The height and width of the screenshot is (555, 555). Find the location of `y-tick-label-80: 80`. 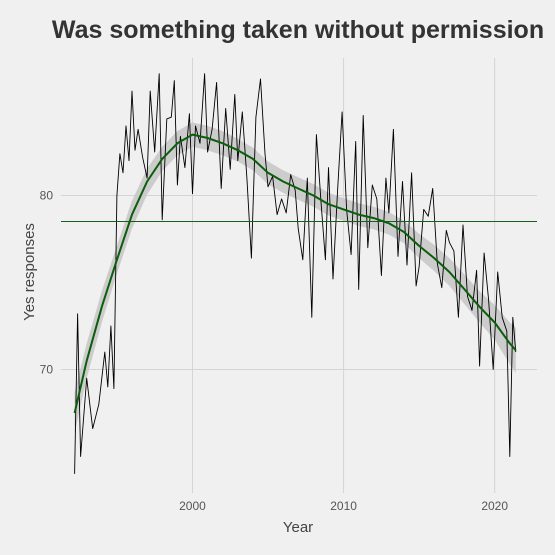

y-tick-label-80: 80 is located at coordinates (47, 195).